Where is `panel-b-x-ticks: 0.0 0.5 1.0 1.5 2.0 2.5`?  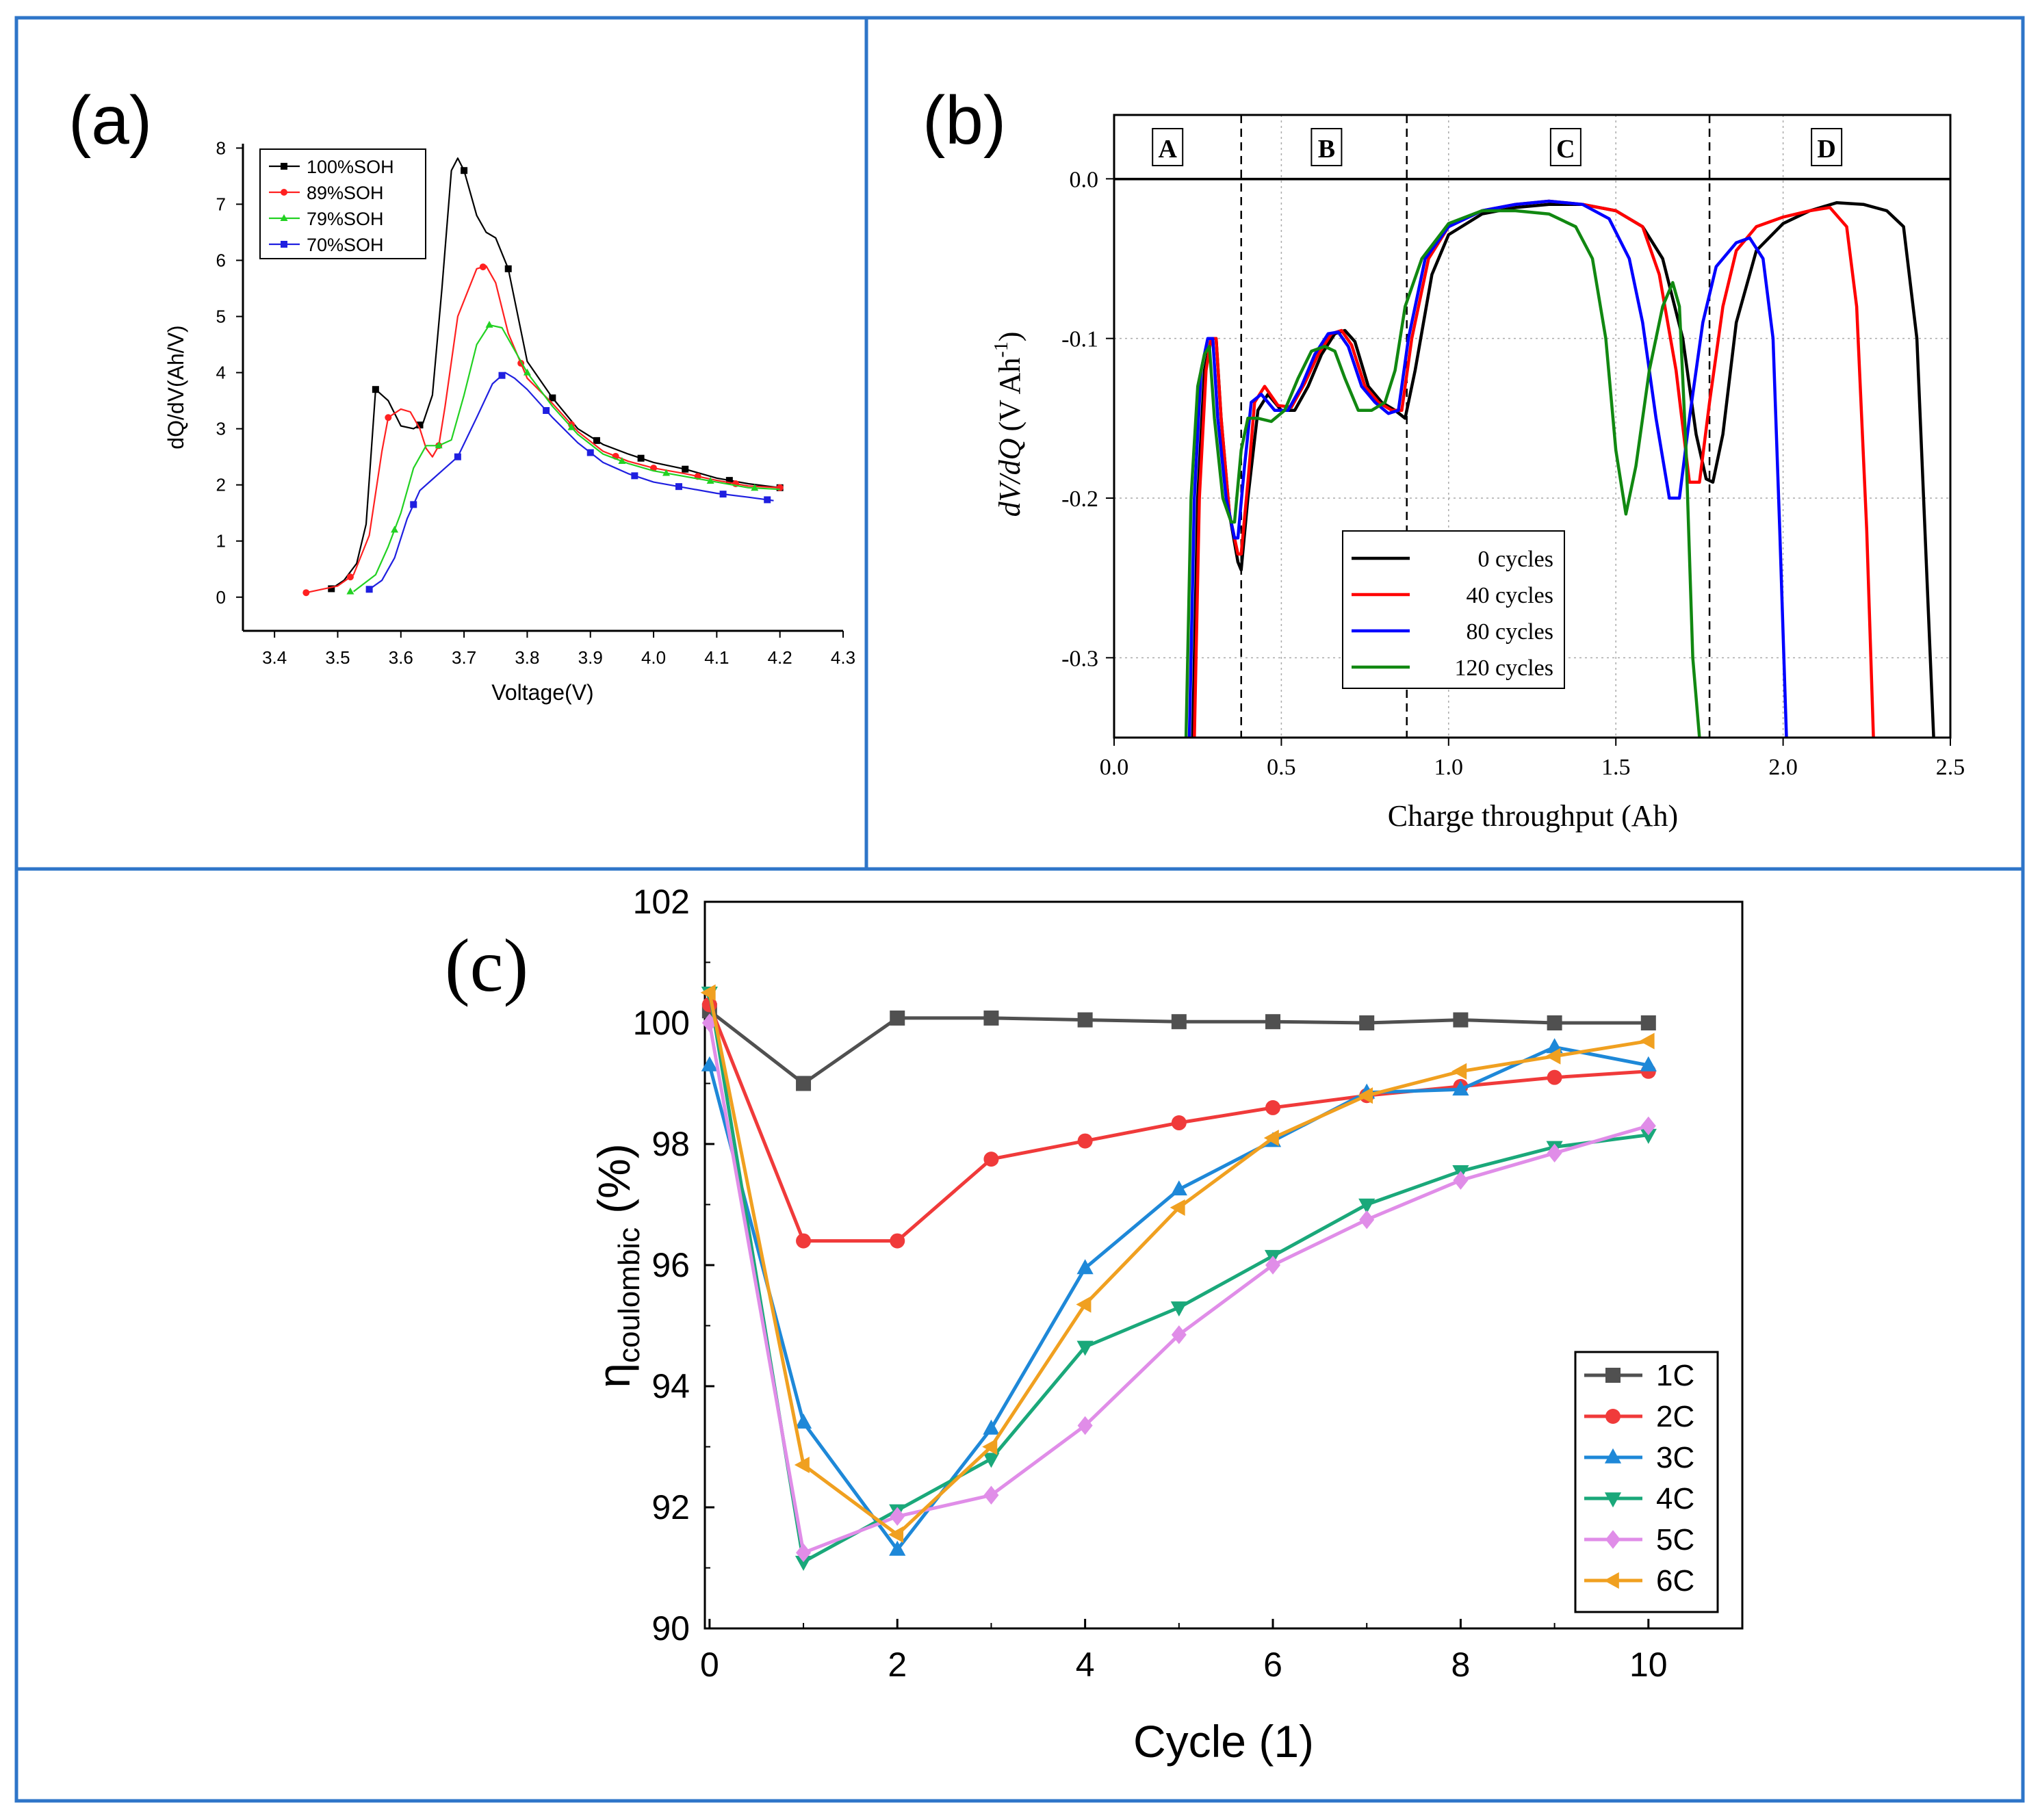
panel-b-x-ticks: 0.0 0.5 1.0 1.5 2.0 2.5 is located at coordinates (1532, 759).